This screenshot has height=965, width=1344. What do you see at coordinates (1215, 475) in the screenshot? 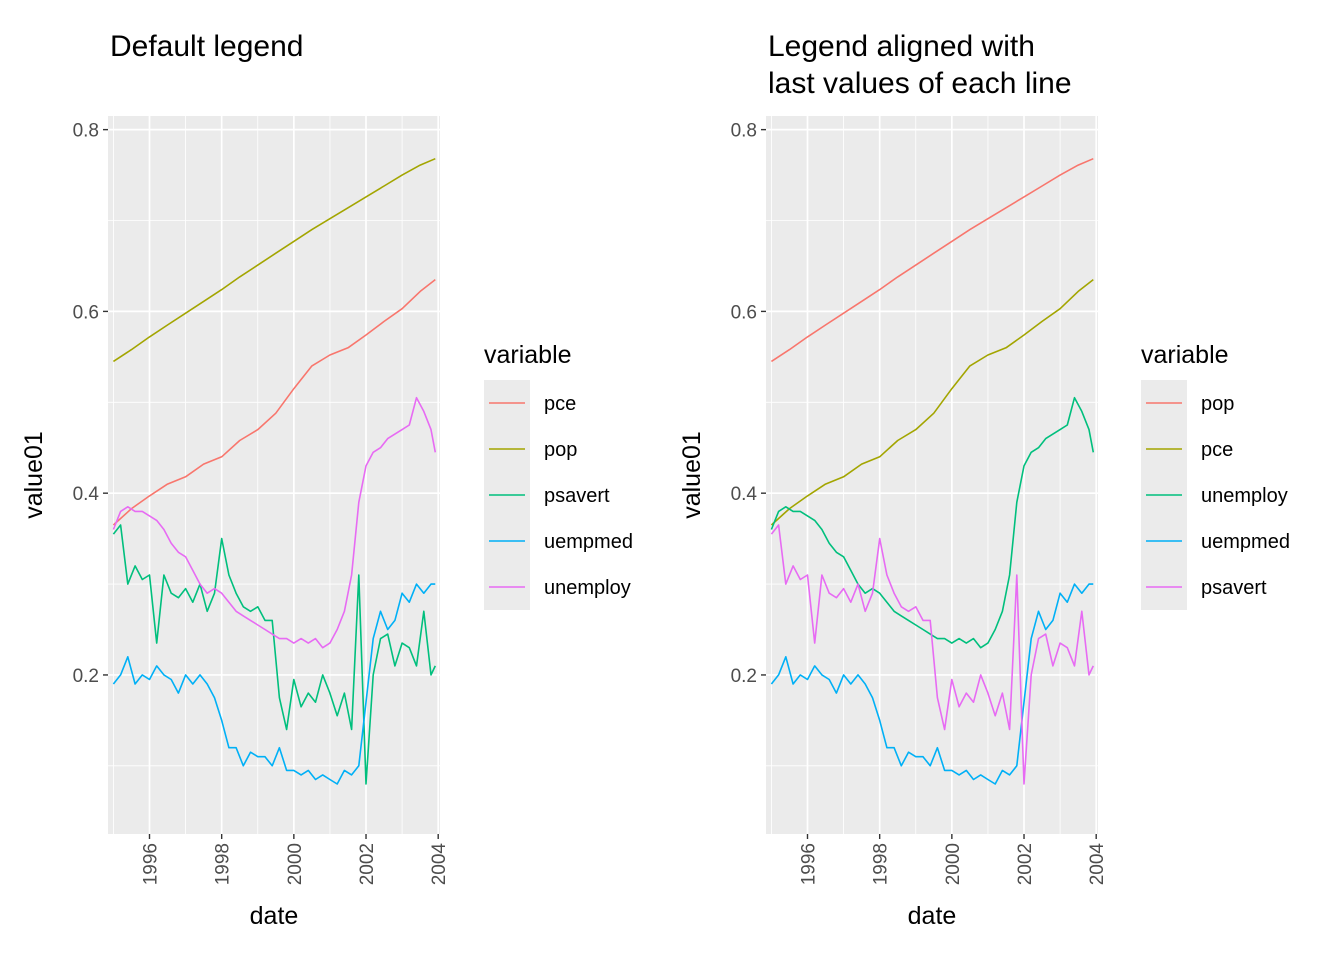
I see `legend: variable pop pce unemploy uempmed psavert` at bounding box center [1215, 475].